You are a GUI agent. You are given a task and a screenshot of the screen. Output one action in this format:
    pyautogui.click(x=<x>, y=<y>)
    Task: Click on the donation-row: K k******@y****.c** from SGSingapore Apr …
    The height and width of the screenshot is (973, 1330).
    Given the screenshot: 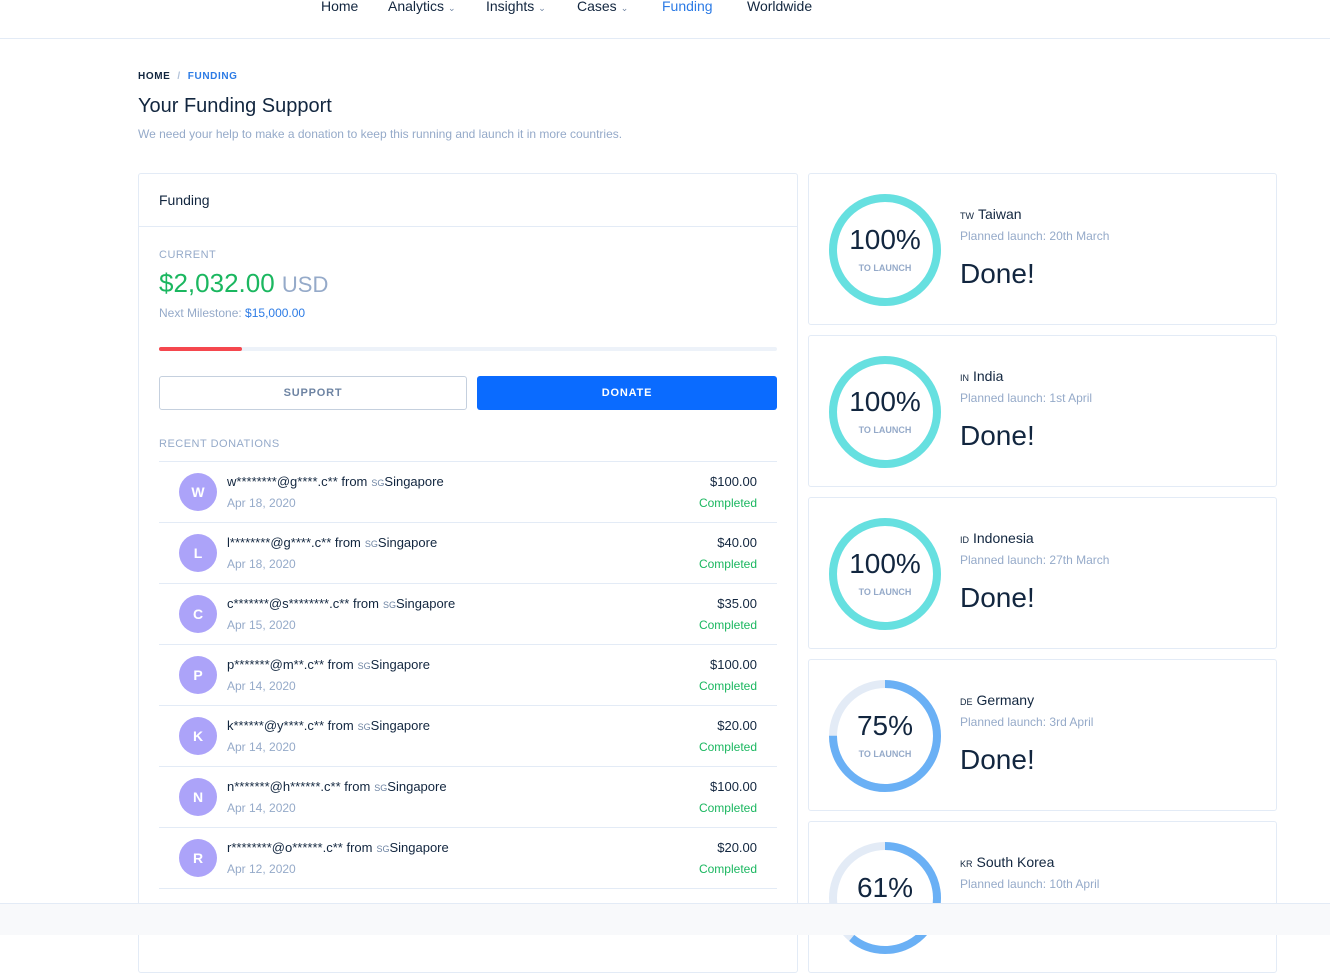 What is the action you would take?
    pyautogui.click(x=468, y=736)
    